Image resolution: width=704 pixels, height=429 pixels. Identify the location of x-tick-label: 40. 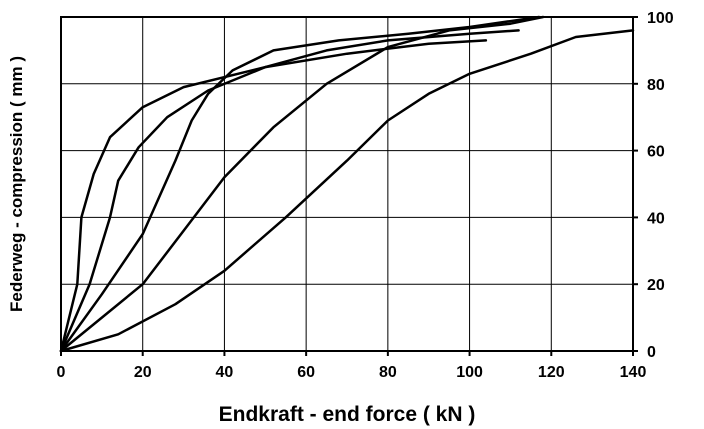
(225, 372).